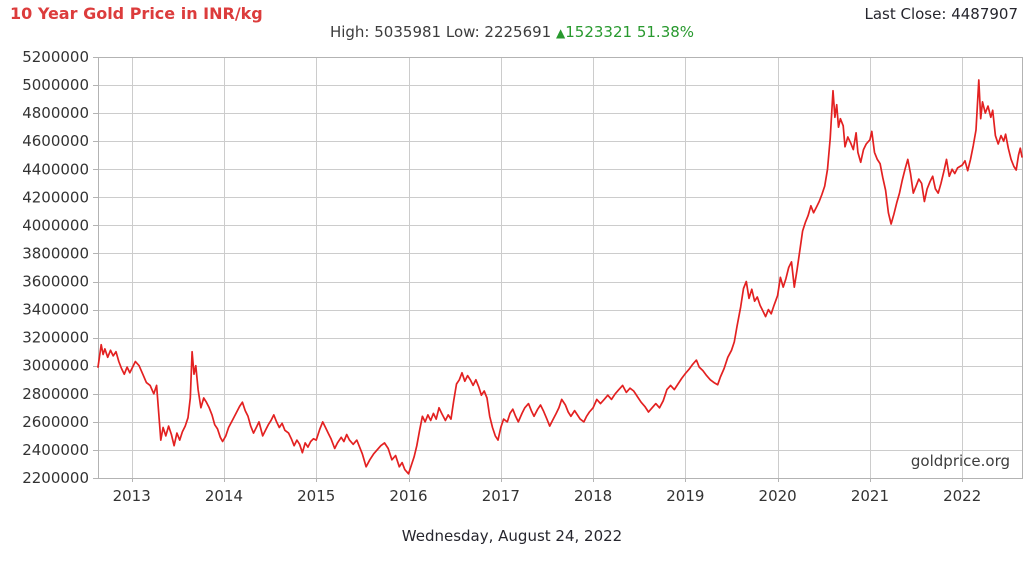  I want to click on y-tick-label: 2400000, so click(55, 450).